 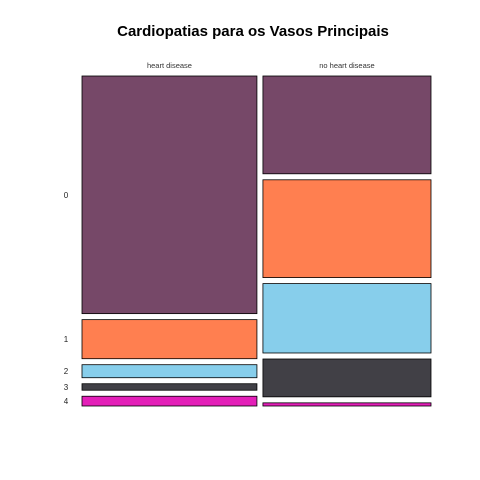 What do you see at coordinates (346, 65) in the screenshot?
I see `column-label: no heart disease` at bounding box center [346, 65].